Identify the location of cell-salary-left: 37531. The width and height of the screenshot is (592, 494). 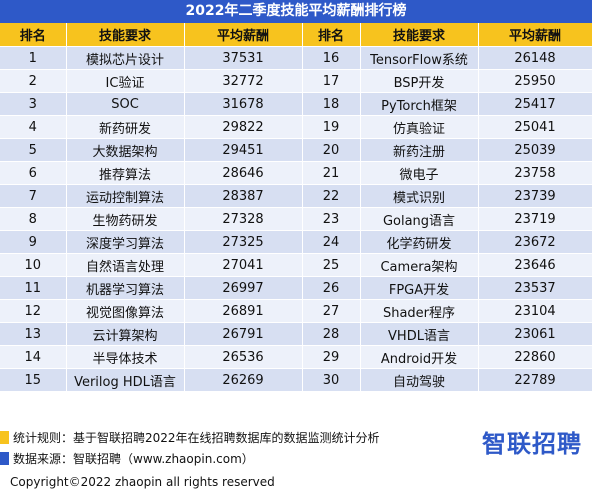
(243, 58).